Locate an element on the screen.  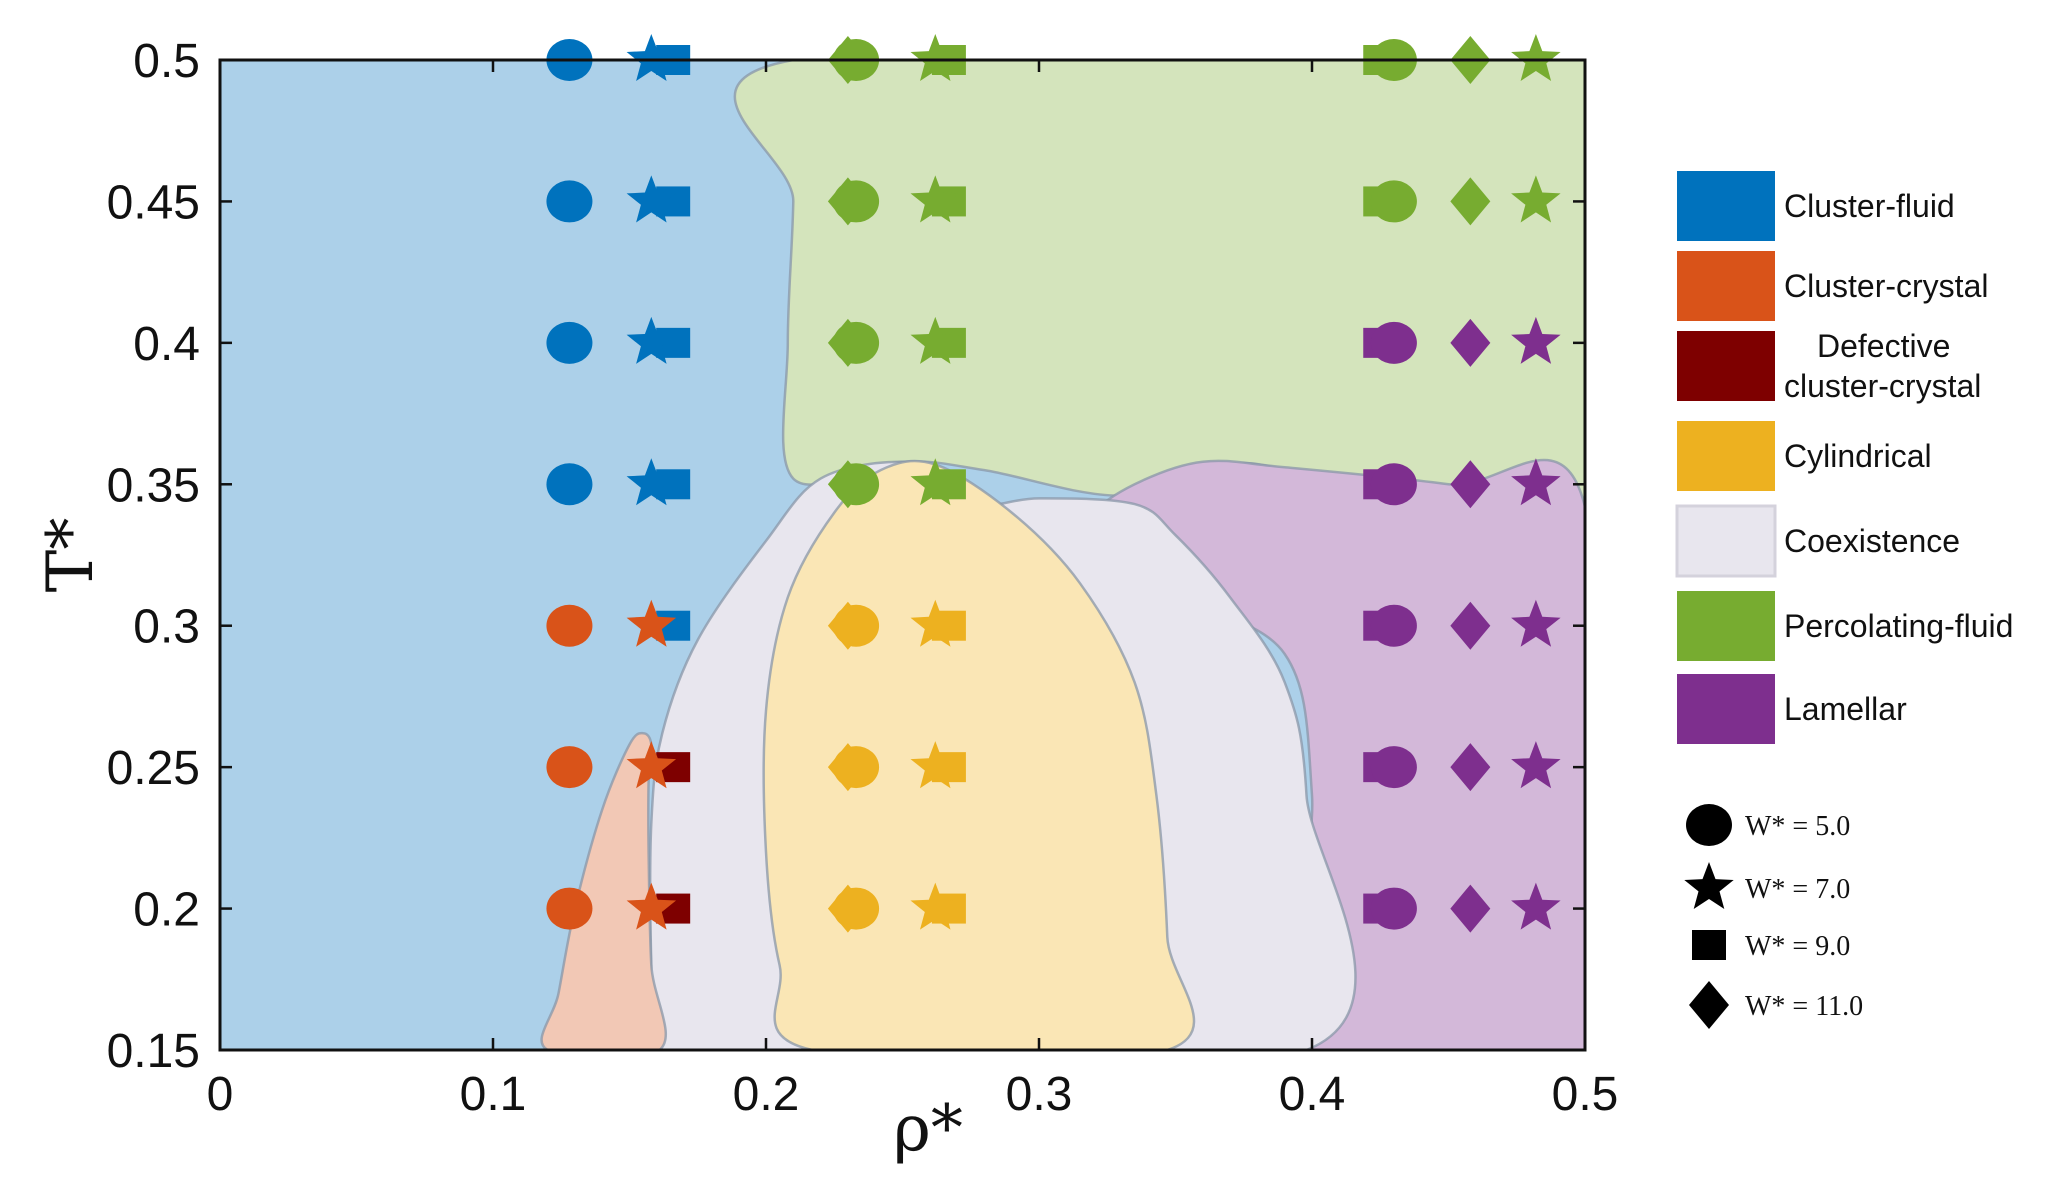
marker-legend-label: W* = 11.0 is located at coordinates (1804, 1006).